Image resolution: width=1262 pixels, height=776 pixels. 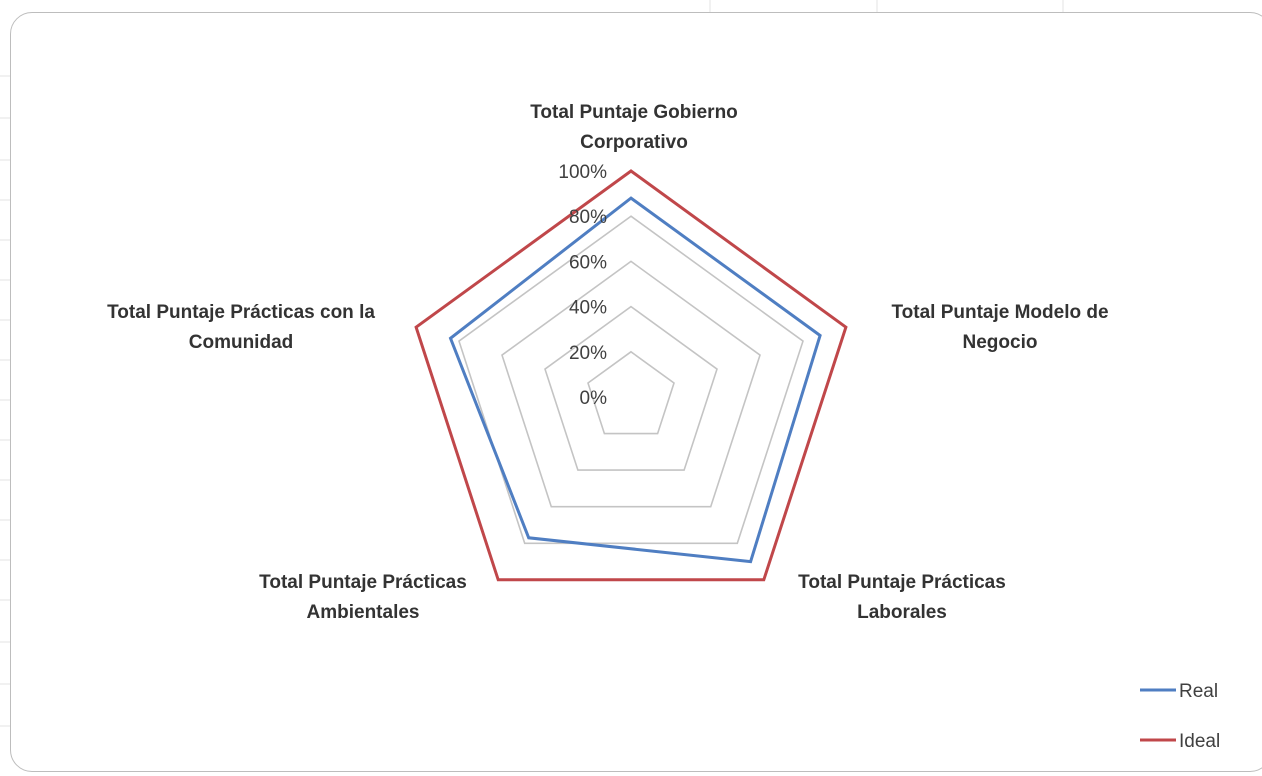 I want to click on tick-label-40: 40%, so click(x=588, y=308).